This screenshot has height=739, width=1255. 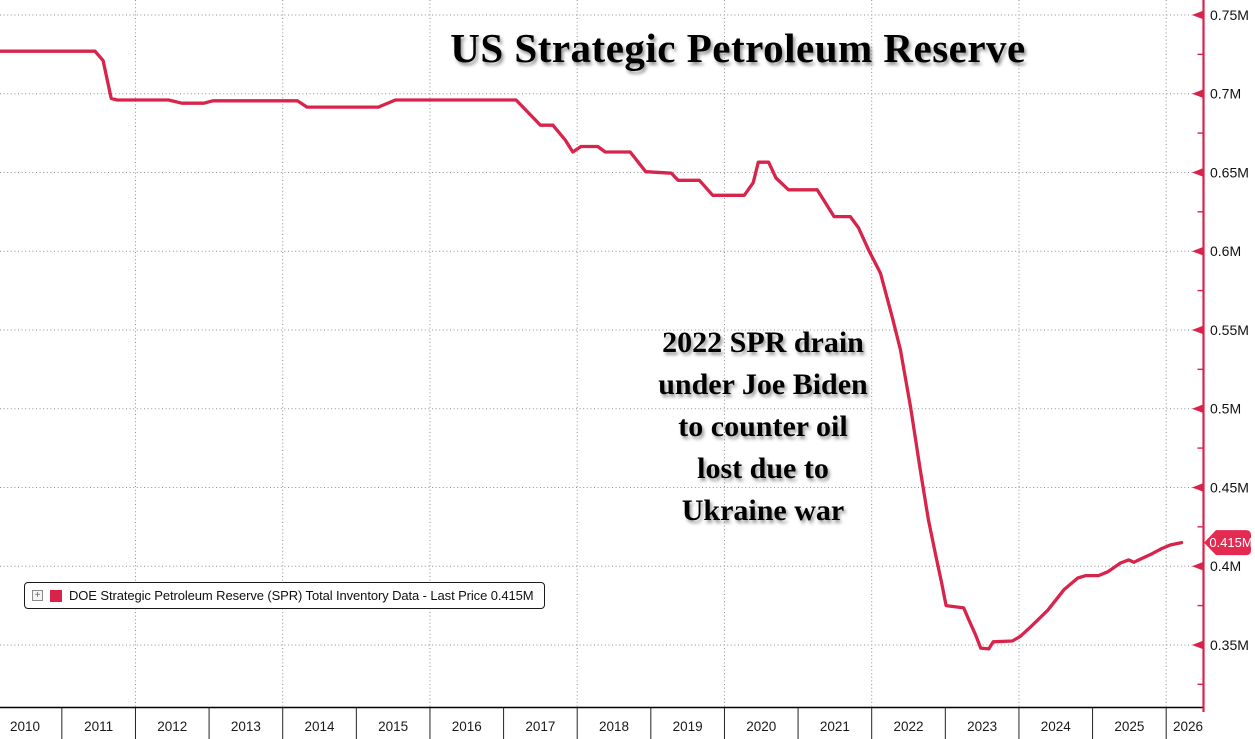 I want to click on x-year-label: 2013, so click(x=246, y=726).